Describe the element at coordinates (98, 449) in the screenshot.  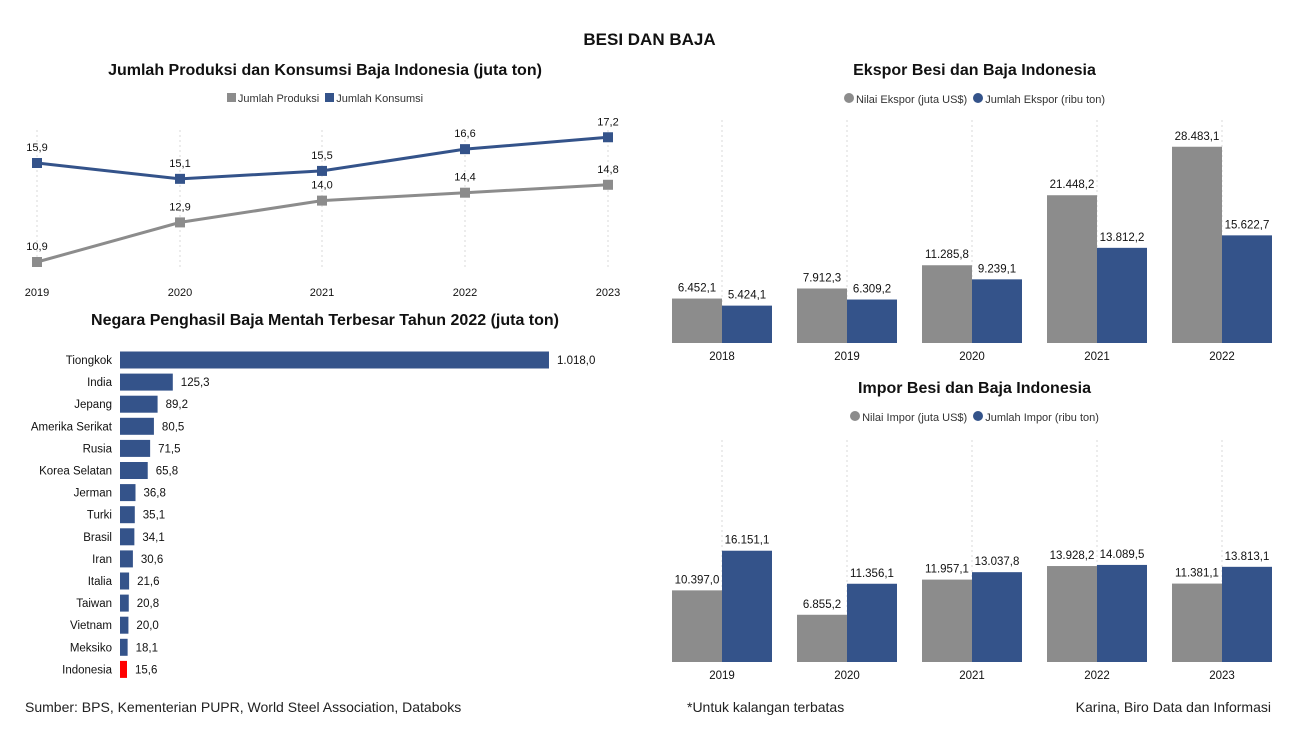
I see `category-label: Rusia` at that location.